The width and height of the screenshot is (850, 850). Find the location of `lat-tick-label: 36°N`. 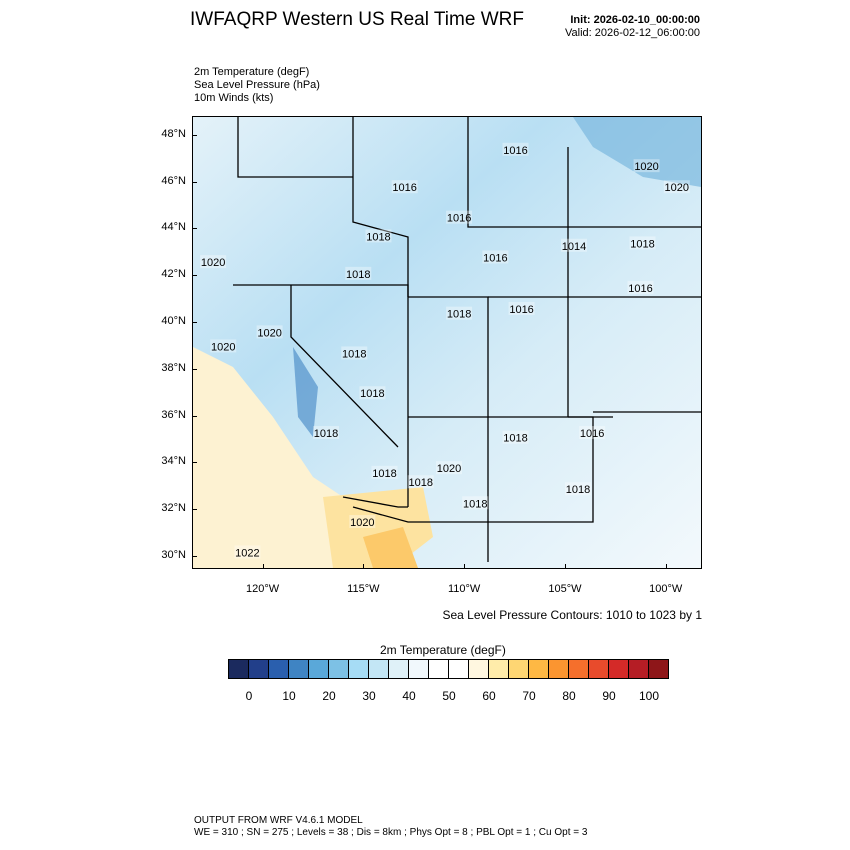

lat-tick-label: 36°N is located at coordinates (173, 414).